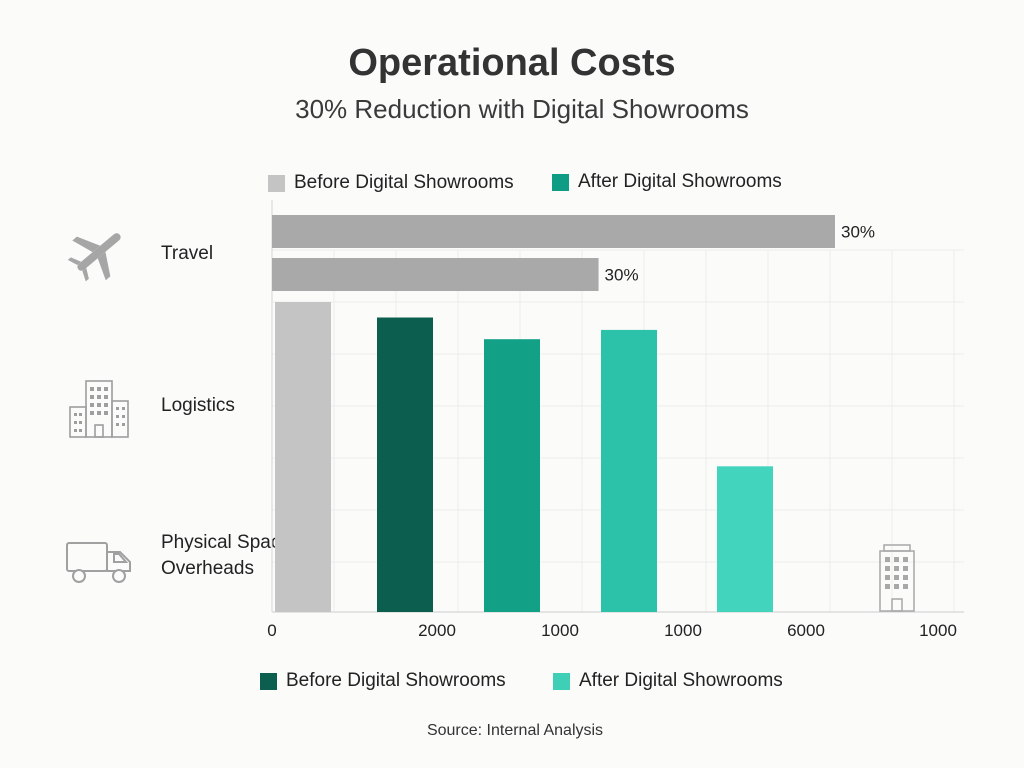 The width and height of the screenshot is (1024, 768). Describe the element at coordinates (897, 578) in the screenshot. I see `building-icon` at that location.